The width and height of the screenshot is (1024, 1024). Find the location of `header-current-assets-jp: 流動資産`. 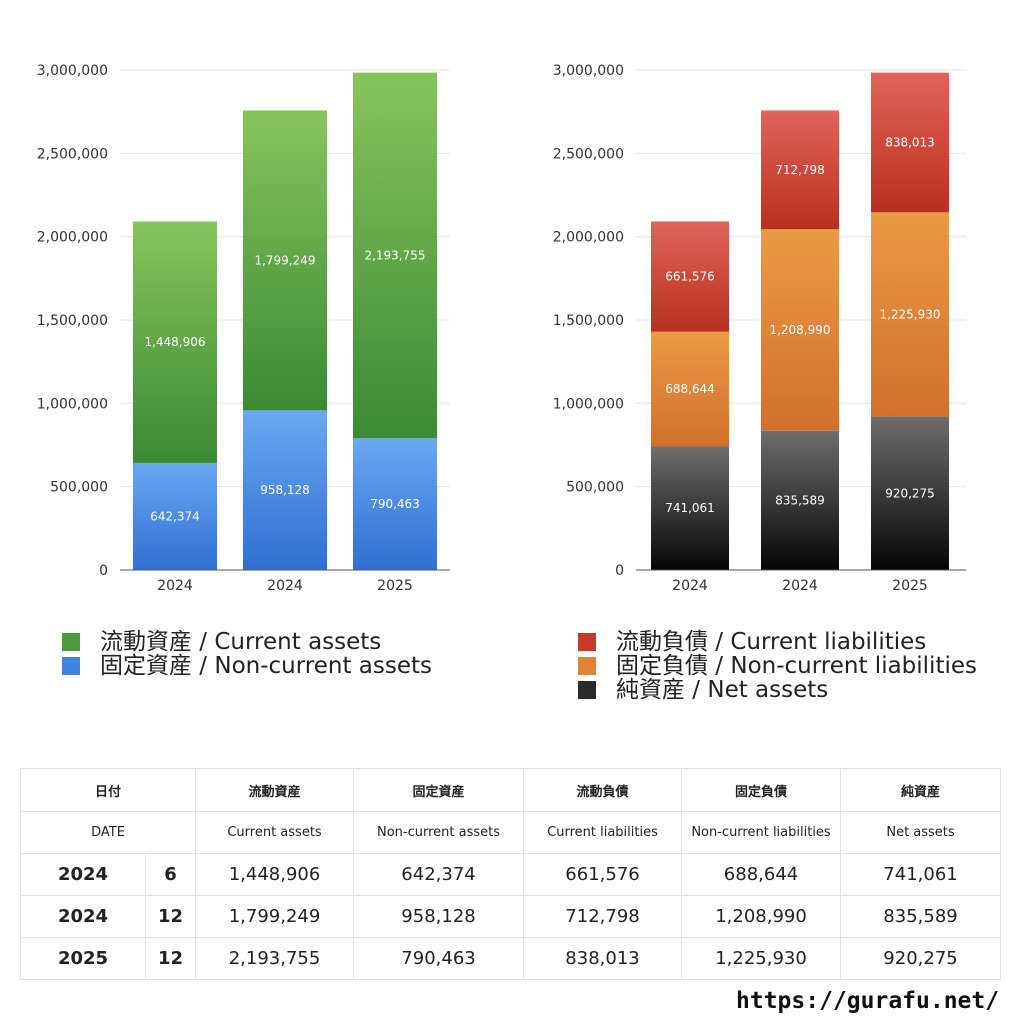

header-current-assets-jp: 流動資産 is located at coordinates (275, 790).